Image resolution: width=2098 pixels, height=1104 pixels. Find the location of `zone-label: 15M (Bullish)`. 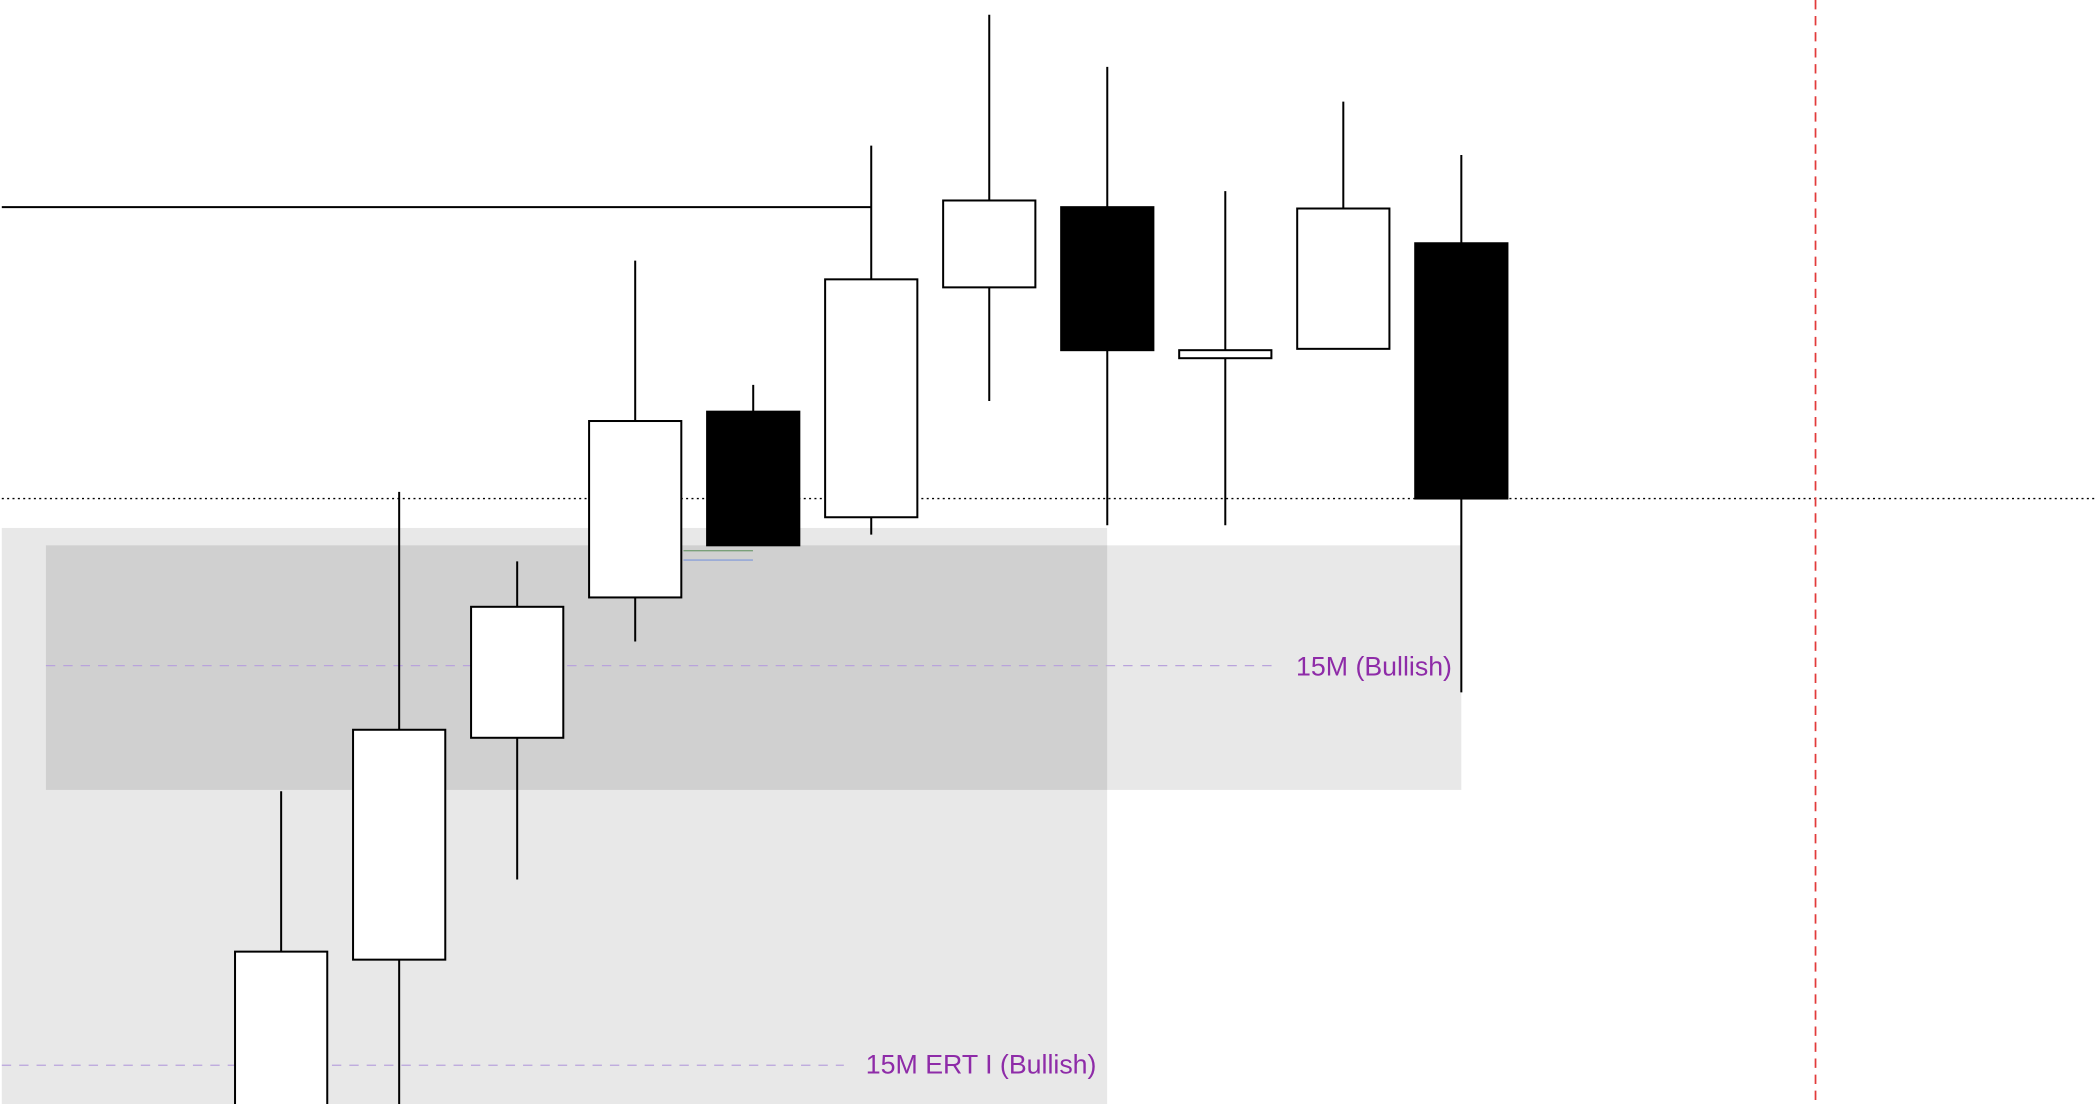

zone-label: 15M (Bullish) is located at coordinates (1374, 666).